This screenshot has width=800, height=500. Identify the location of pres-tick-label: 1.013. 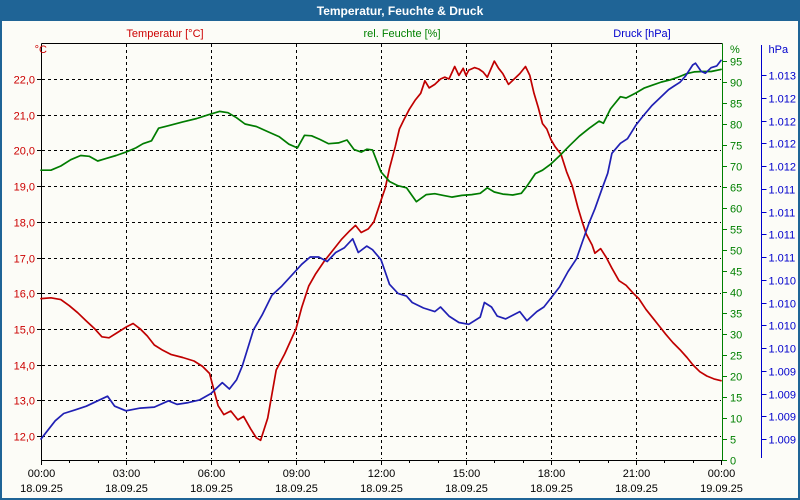
(783, 77).